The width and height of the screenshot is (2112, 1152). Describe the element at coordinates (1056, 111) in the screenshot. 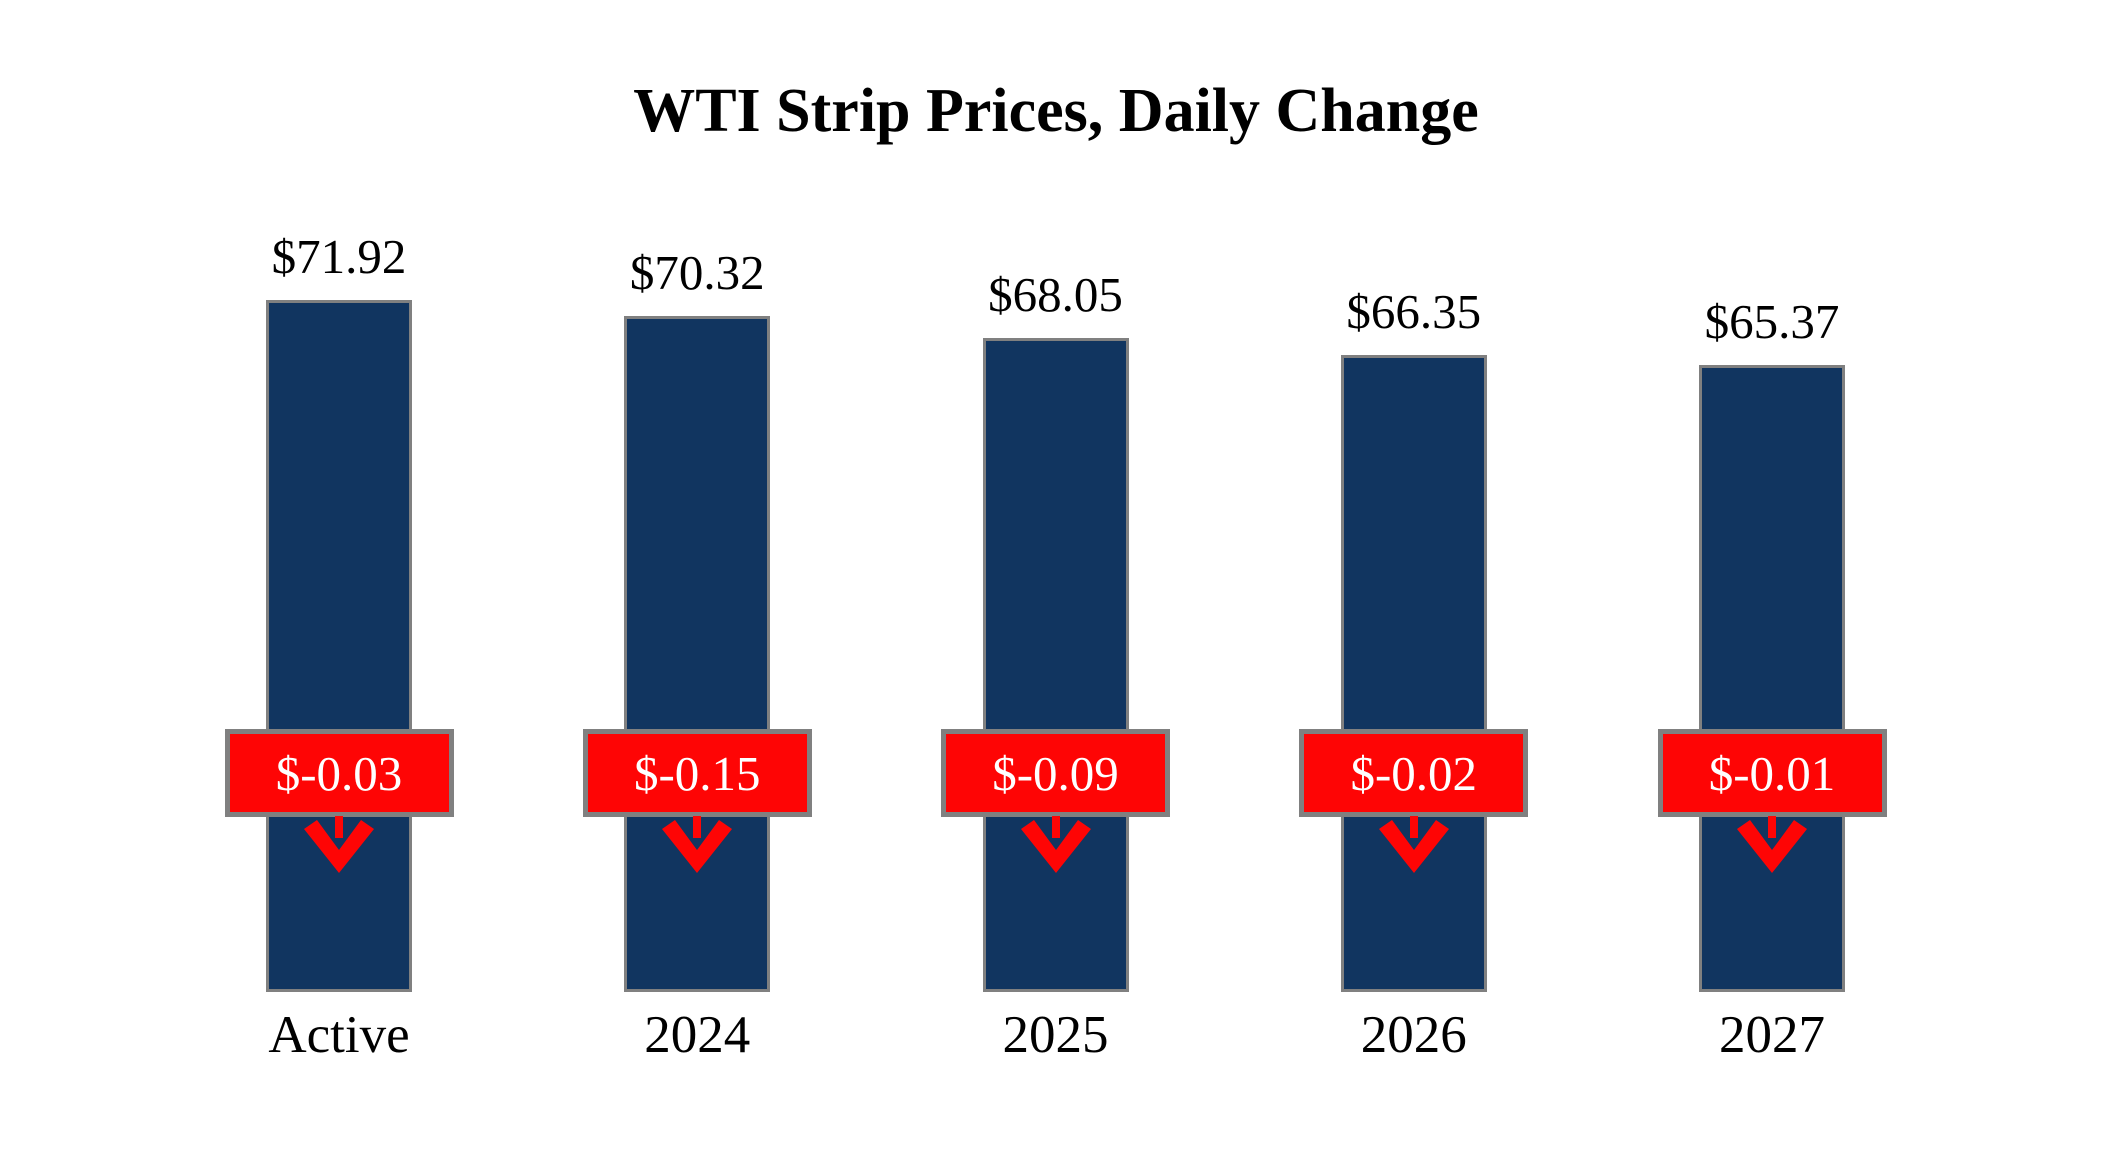

I see `chart-title: WTI Strip Prices, Daily Change` at that location.